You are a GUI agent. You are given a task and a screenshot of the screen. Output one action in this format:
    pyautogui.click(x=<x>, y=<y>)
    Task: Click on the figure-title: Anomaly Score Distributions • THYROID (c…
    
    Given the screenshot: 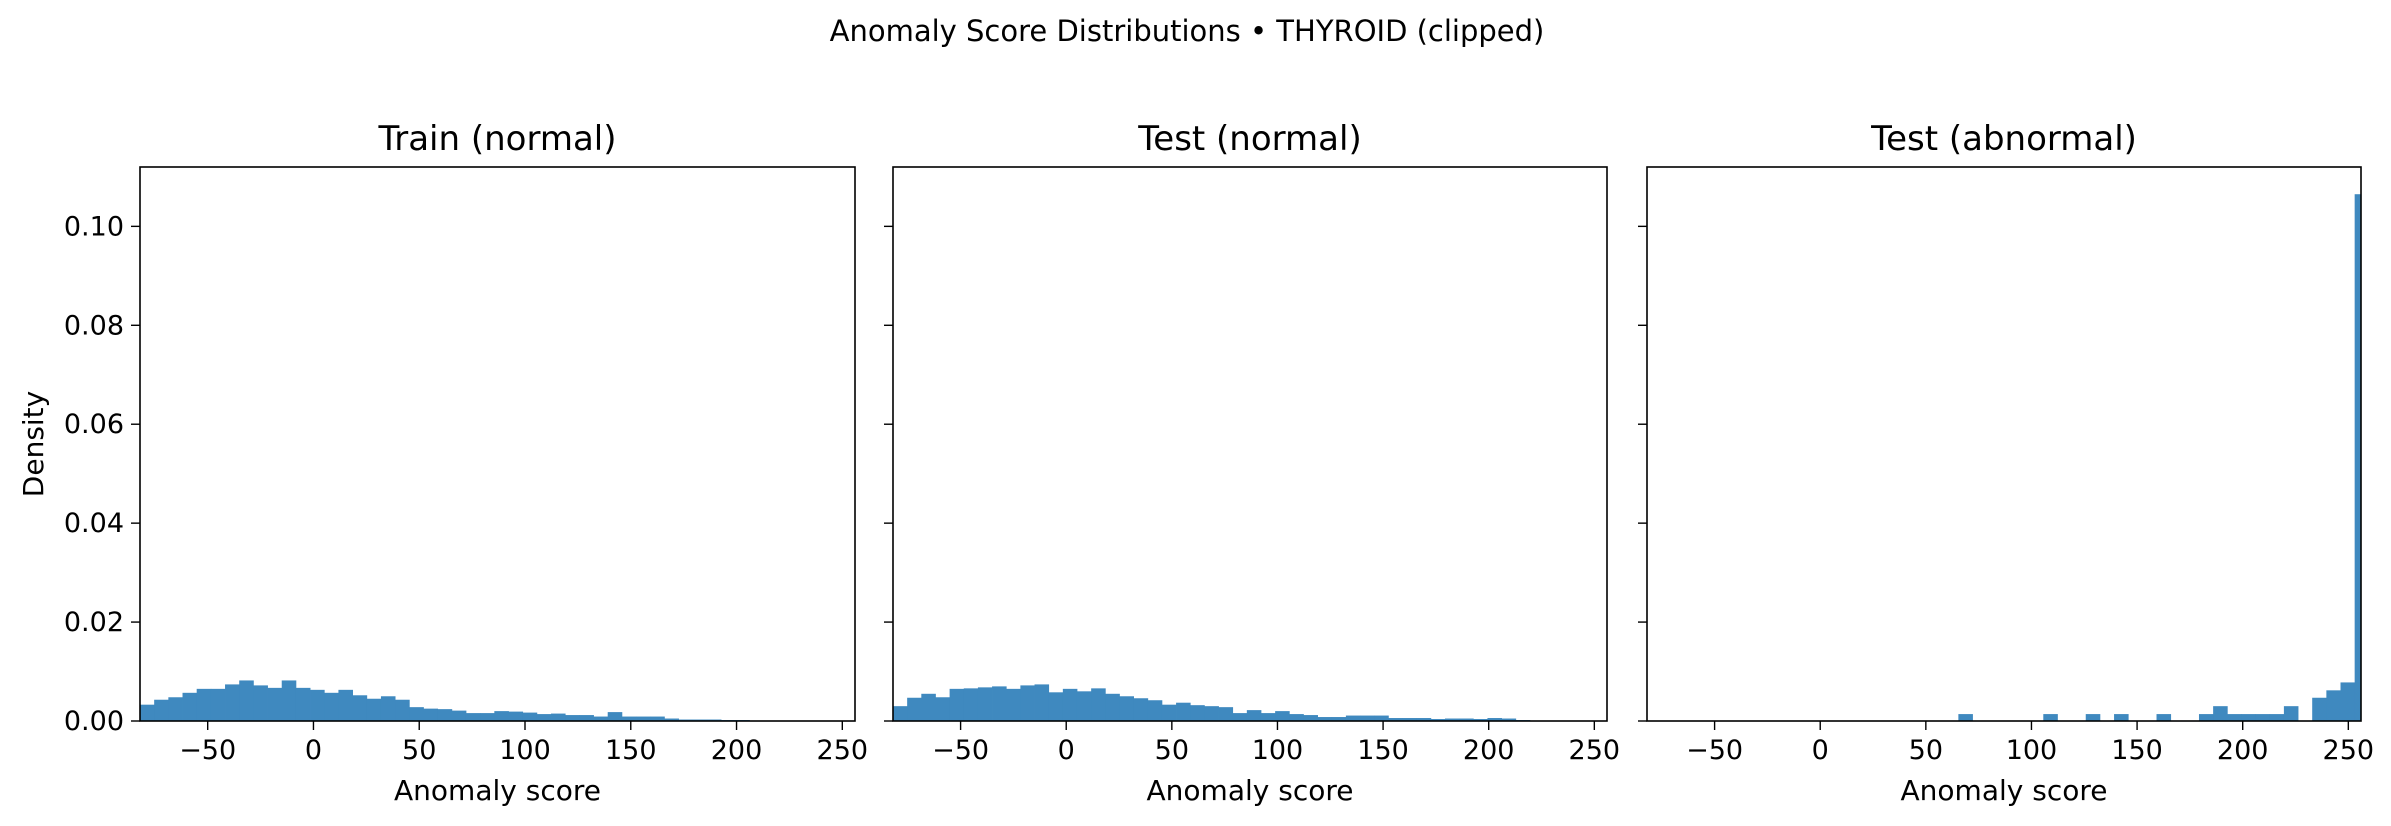 What is the action you would take?
    pyautogui.click(x=1187, y=31)
    